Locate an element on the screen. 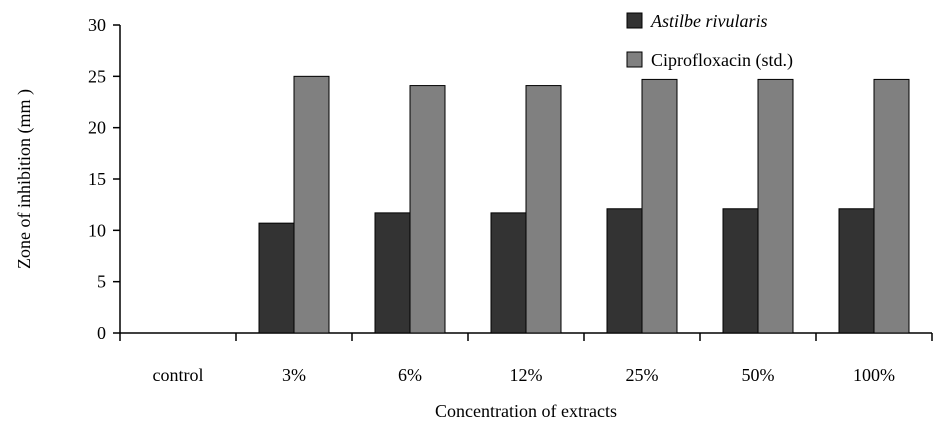 The width and height of the screenshot is (935, 425). legend: Astilbe rivularis Ciprofloxacin (std.) is located at coordinates (709, 41).